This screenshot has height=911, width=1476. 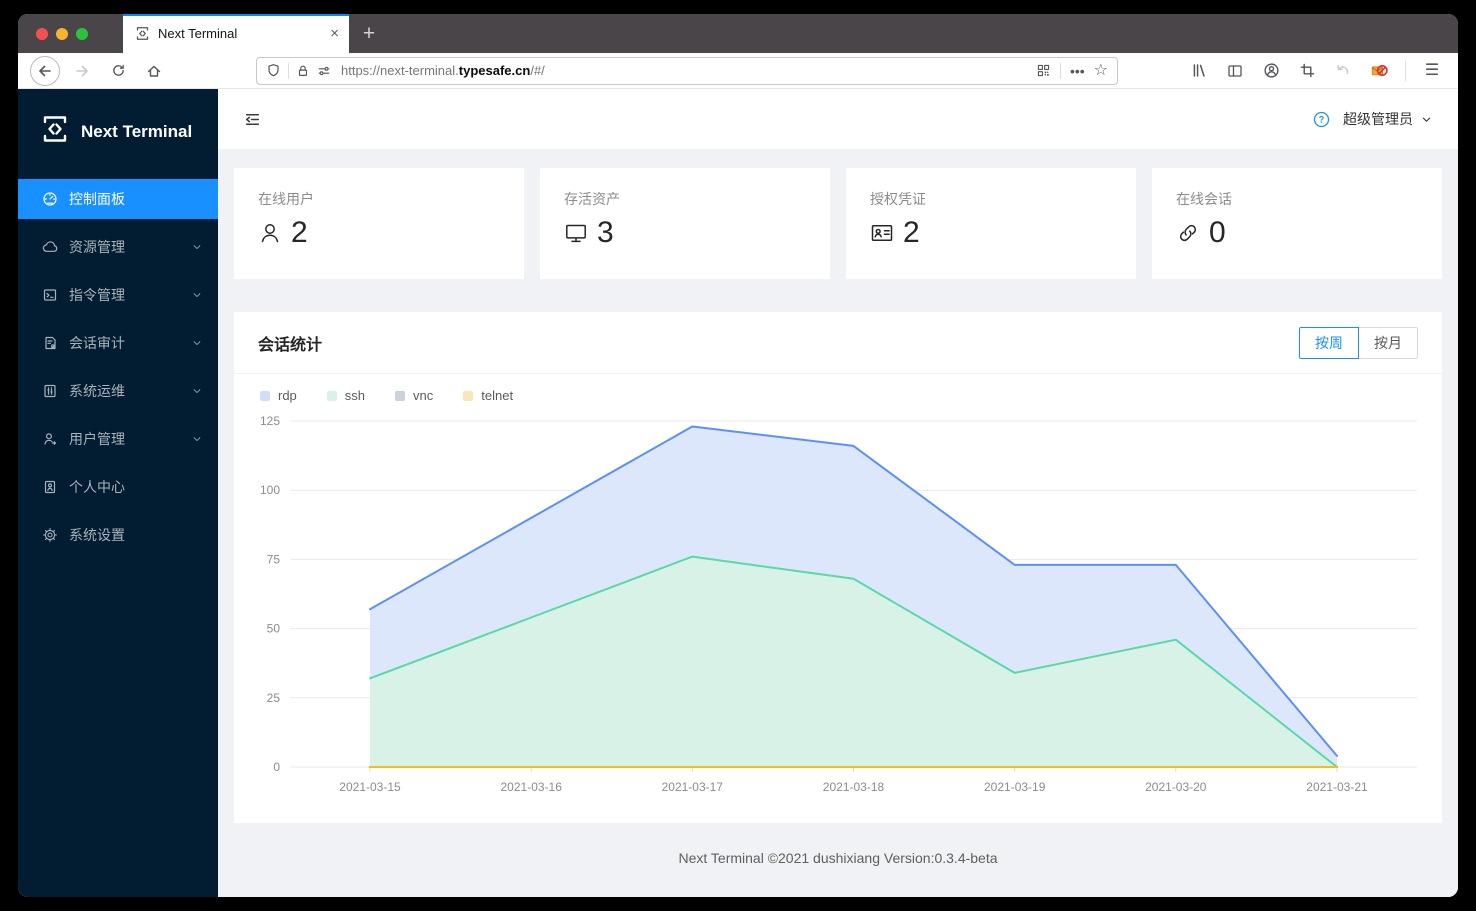 I want to click on svg-text: 100, so click(x=270, y=490).